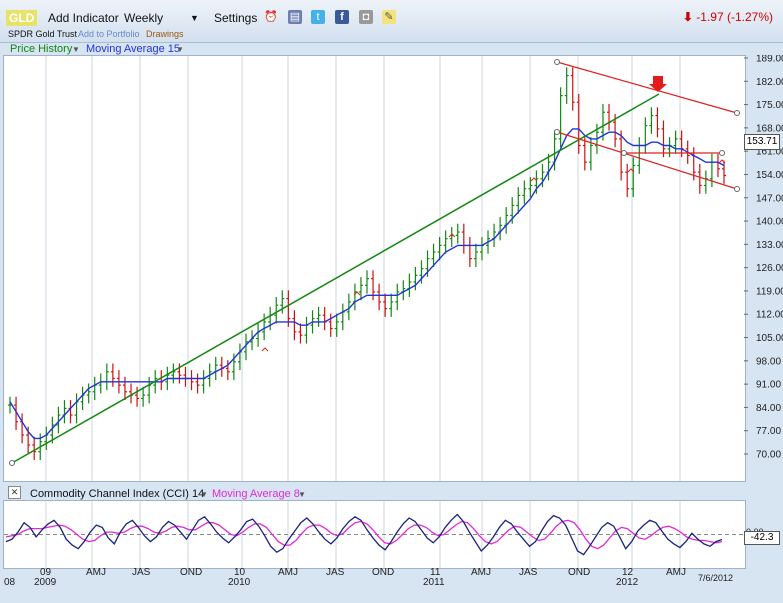 Image resolution: width=783 pixels, height=603 pixels. I want to click on drawings-link: Drawings, so click(165, 34).